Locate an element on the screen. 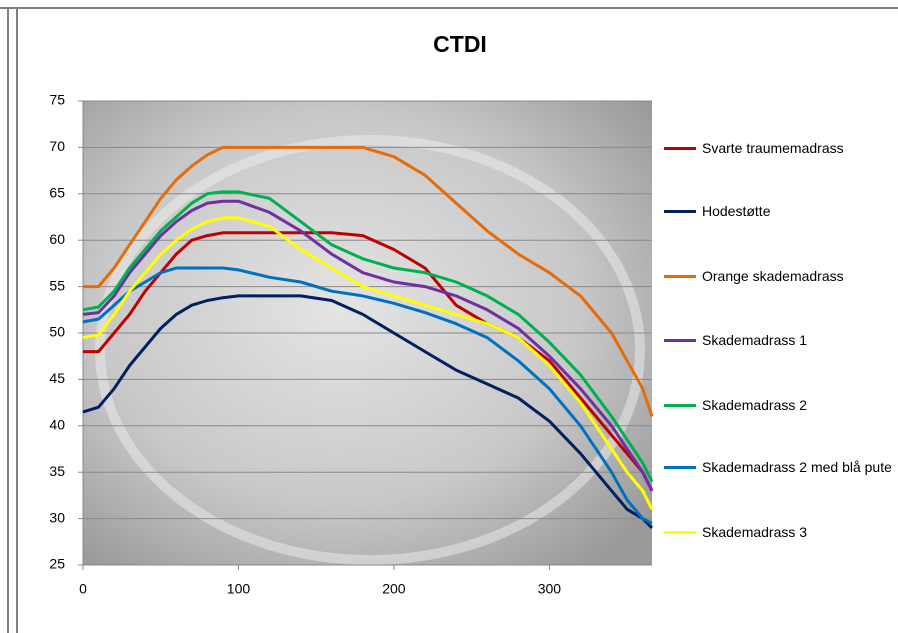  y-tick-label: 55 is located at coordinates (57, 285).